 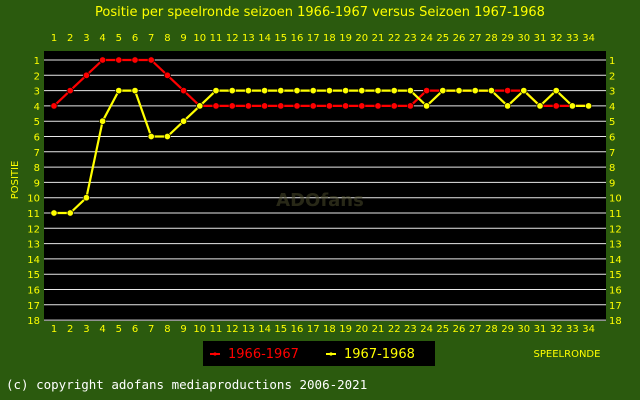 I want to click on x-tick-label: 1, so click(x=54, y=38).